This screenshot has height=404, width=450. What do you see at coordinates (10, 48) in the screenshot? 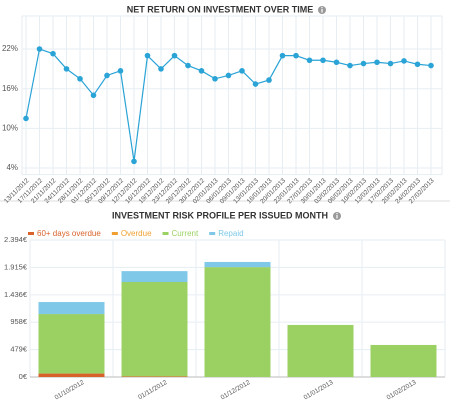
I see `y-tick-label: 22%` at bounding box center [10, 48].